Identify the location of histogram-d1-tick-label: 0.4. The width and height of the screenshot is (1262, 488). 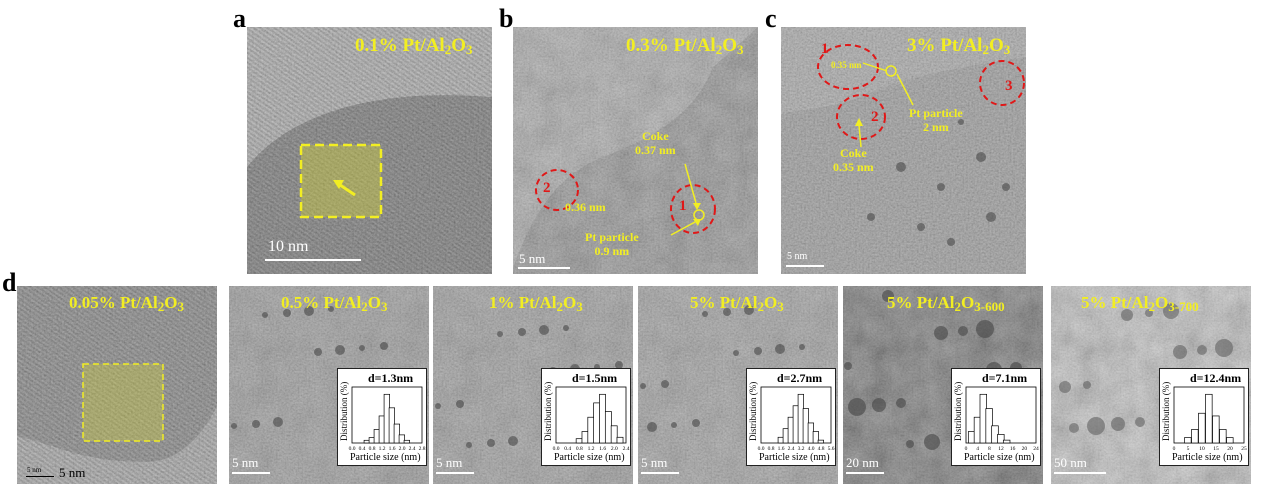
(362, 449).